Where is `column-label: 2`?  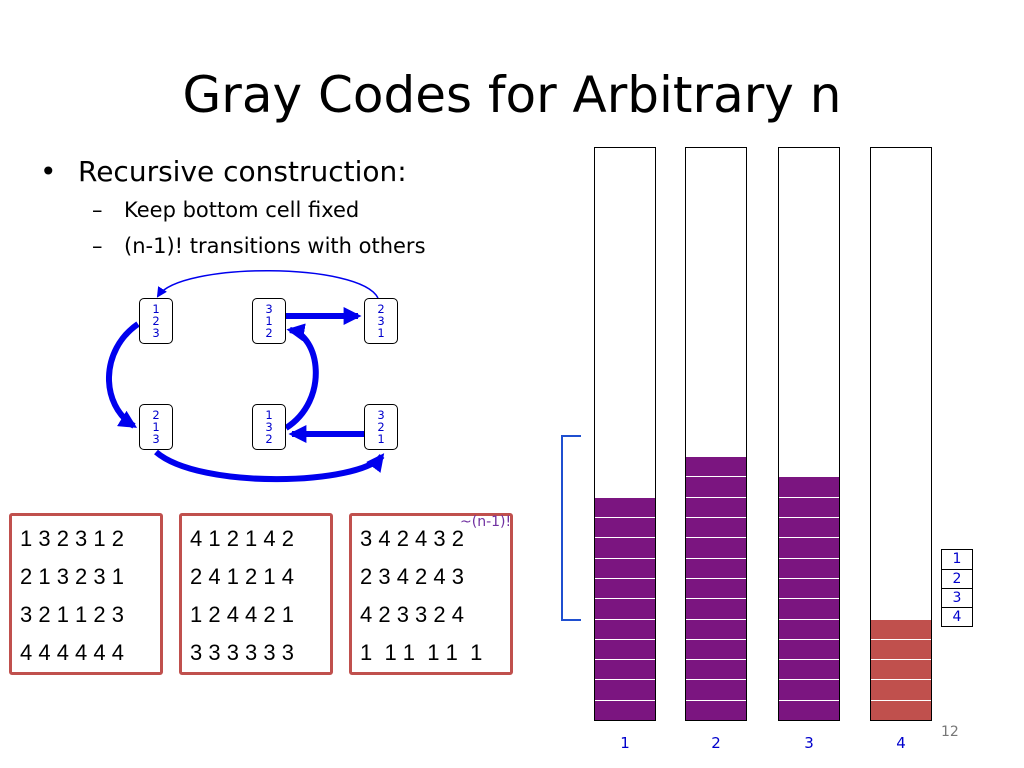 column-label: 2 is located at coordinates (716, 743).